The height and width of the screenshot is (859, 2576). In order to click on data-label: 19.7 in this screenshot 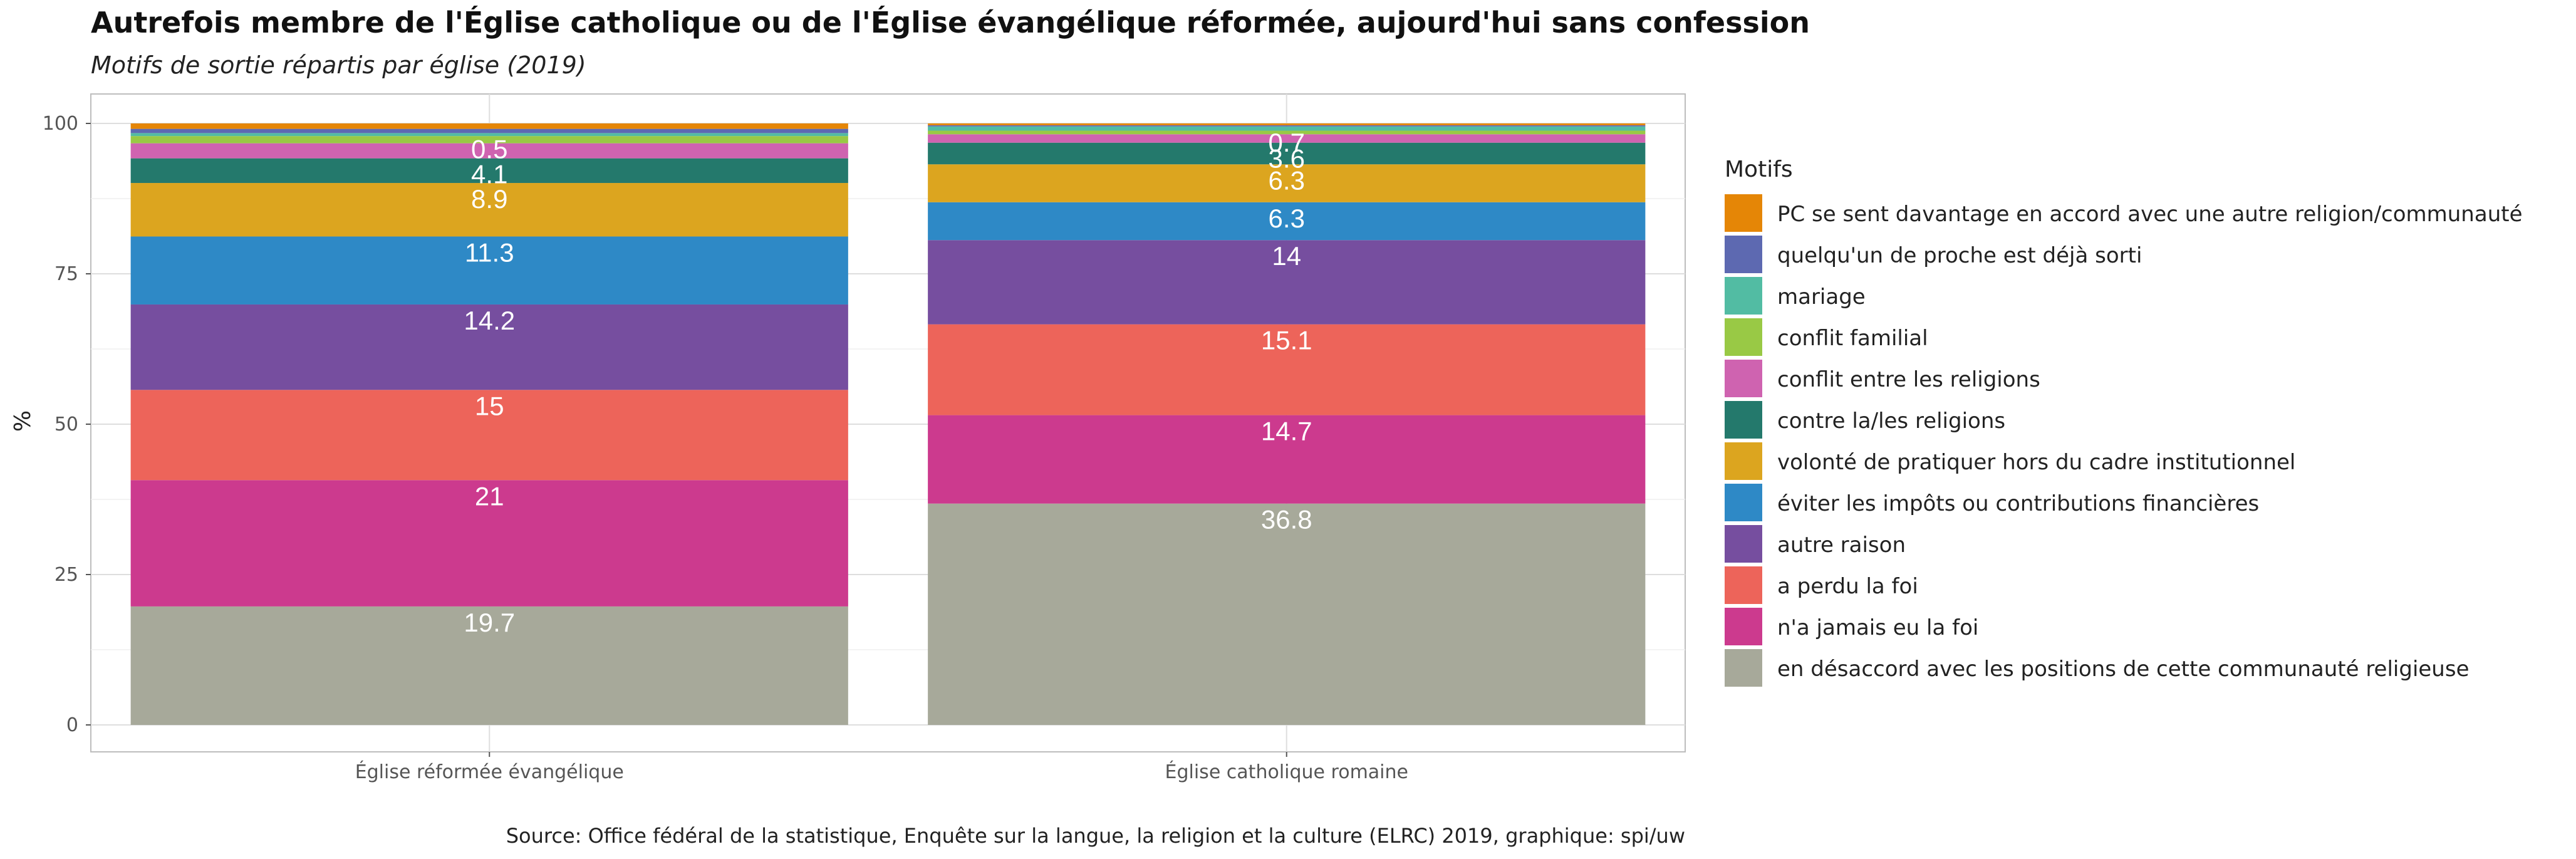, I will do `click(489, 623)`.